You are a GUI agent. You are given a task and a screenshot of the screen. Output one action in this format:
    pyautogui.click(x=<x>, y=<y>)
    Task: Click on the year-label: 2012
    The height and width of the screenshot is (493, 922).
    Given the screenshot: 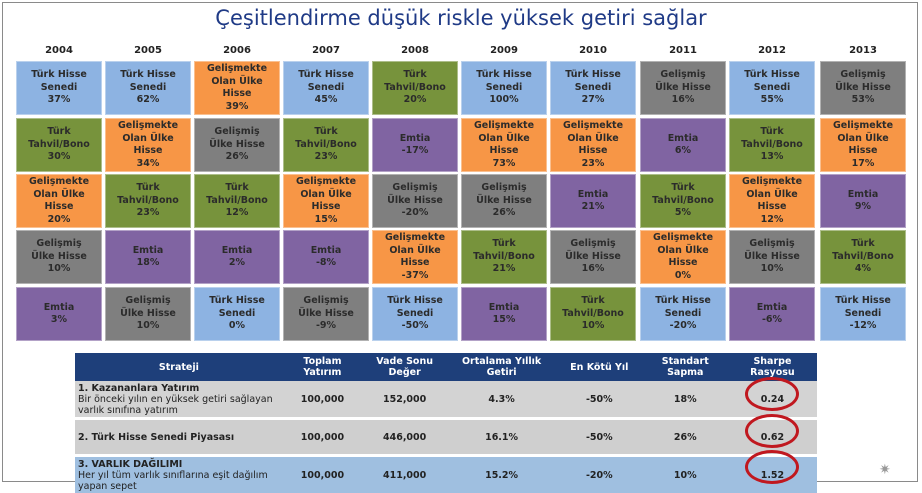 What is the action you would take?
    pyautogui.click(x=772, y=50)
    